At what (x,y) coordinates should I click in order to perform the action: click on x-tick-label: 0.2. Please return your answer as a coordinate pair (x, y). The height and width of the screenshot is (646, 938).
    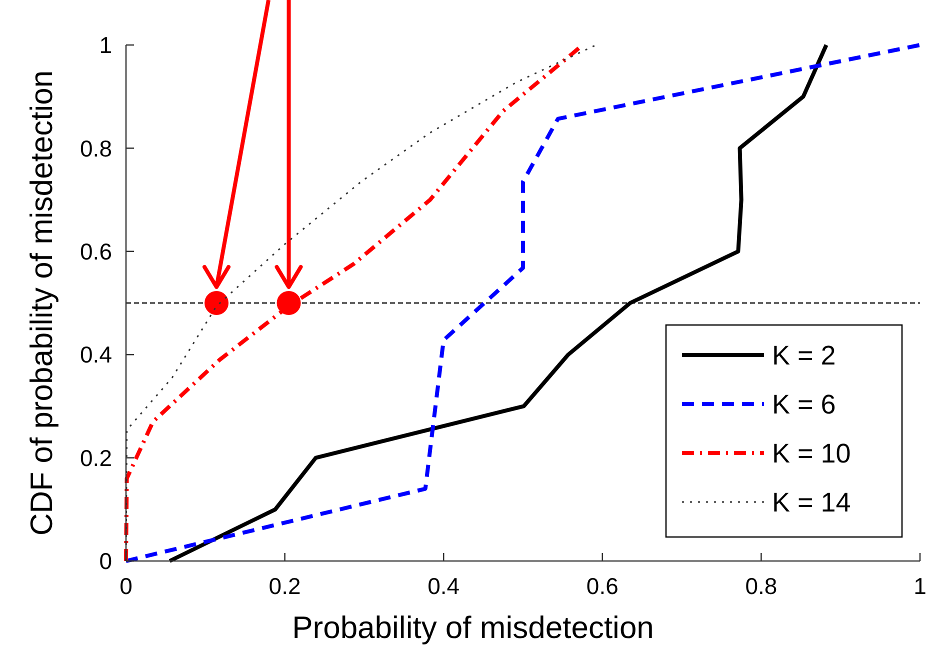
    Looking at the image, I should click on (284, 586).